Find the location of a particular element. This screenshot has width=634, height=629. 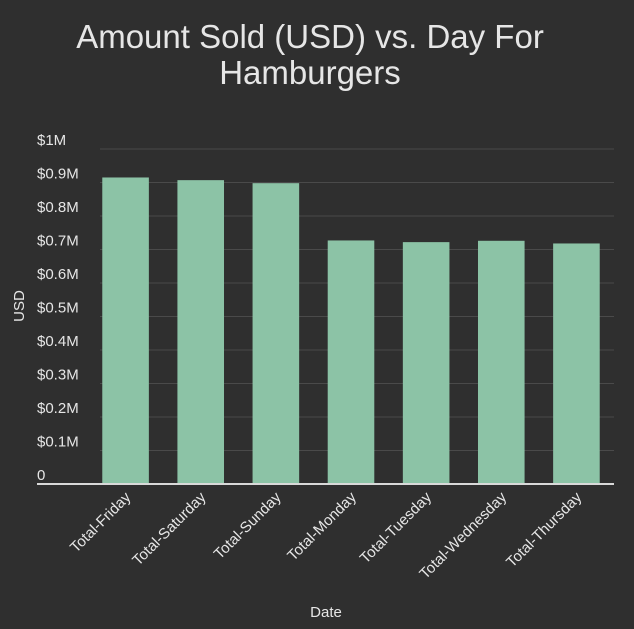

chart-title-line-2: Hamburgers is located at coordinates (310, 72).